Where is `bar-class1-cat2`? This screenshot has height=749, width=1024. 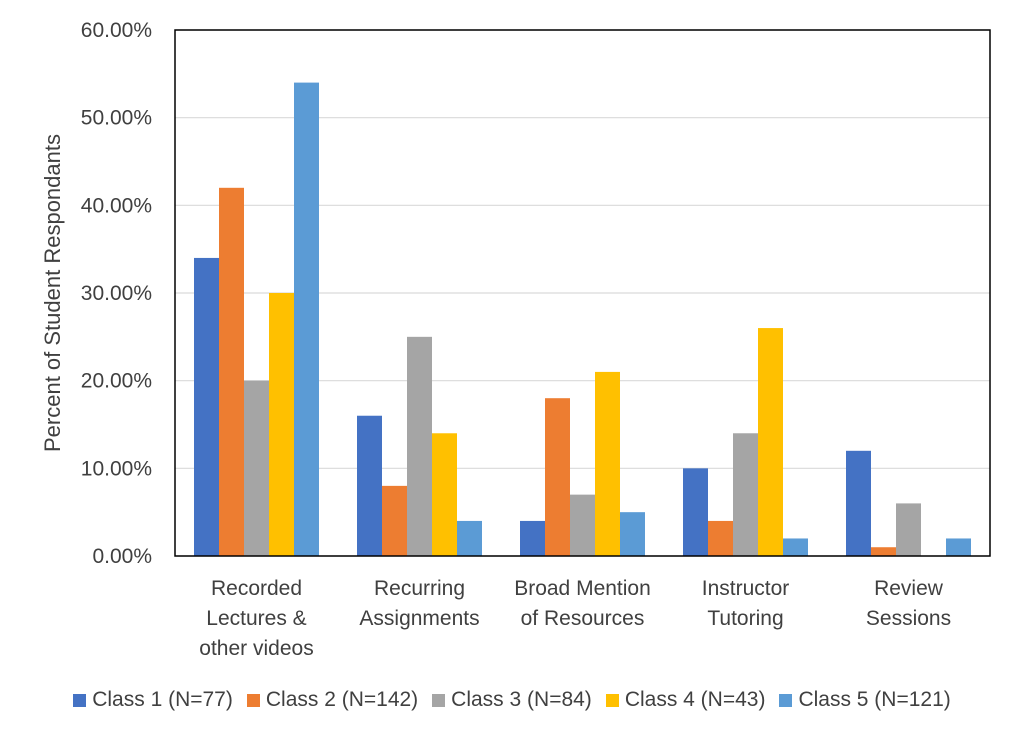
bar-class1-cat2 is located at coordinates (369, 485).